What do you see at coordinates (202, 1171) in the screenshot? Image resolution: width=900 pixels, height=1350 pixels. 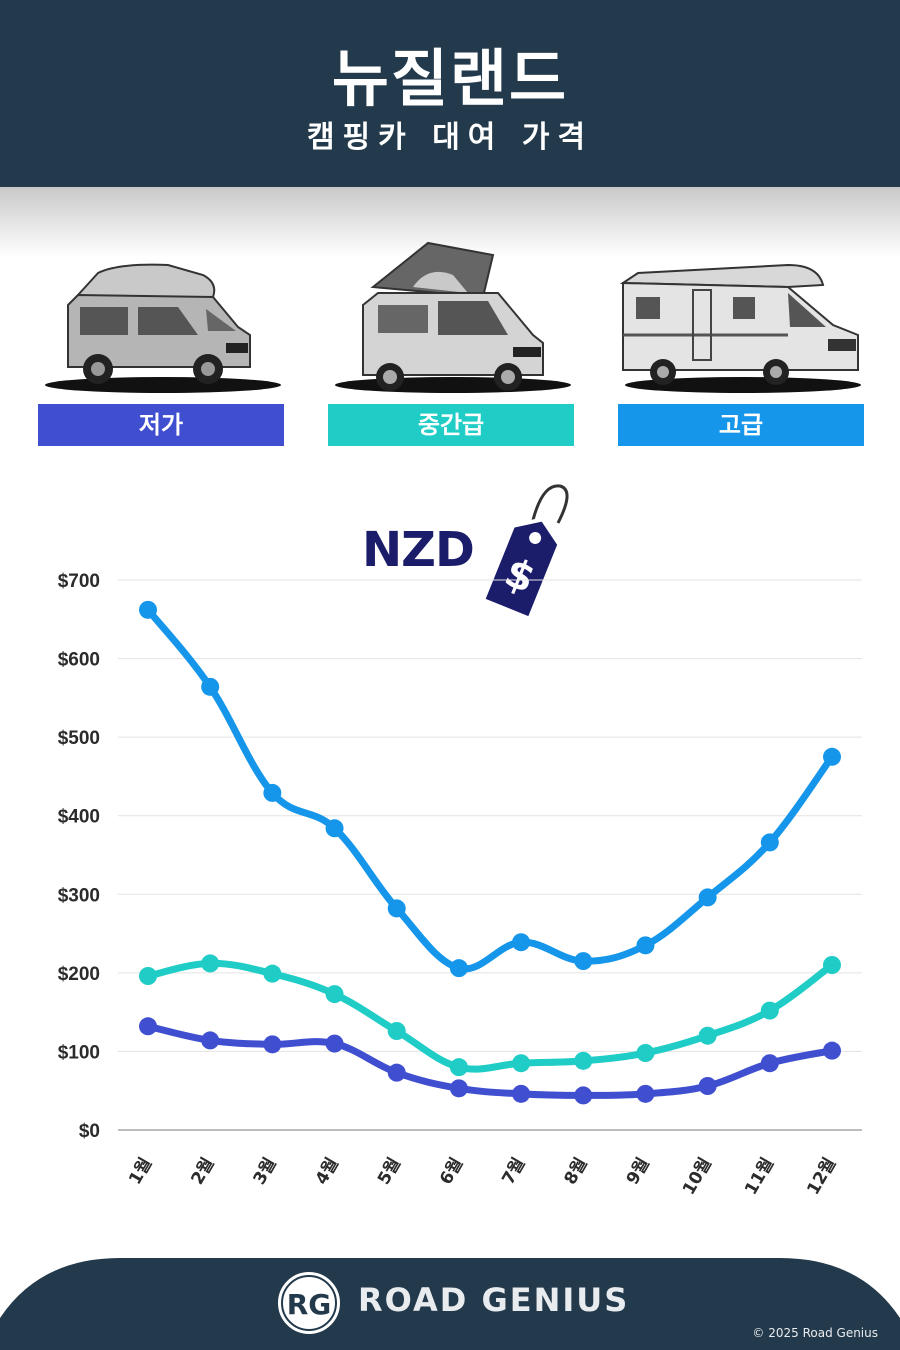 I see `x-tick-label: 2월` at bounding box center [202, 1171].